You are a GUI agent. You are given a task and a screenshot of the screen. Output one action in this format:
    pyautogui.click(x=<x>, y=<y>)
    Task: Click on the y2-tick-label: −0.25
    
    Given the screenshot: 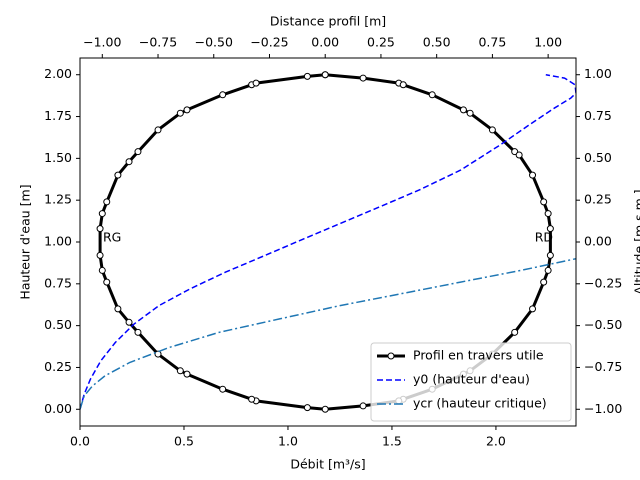 What is the action you would take?
    pyautogui.click(x=603, y=282)
    